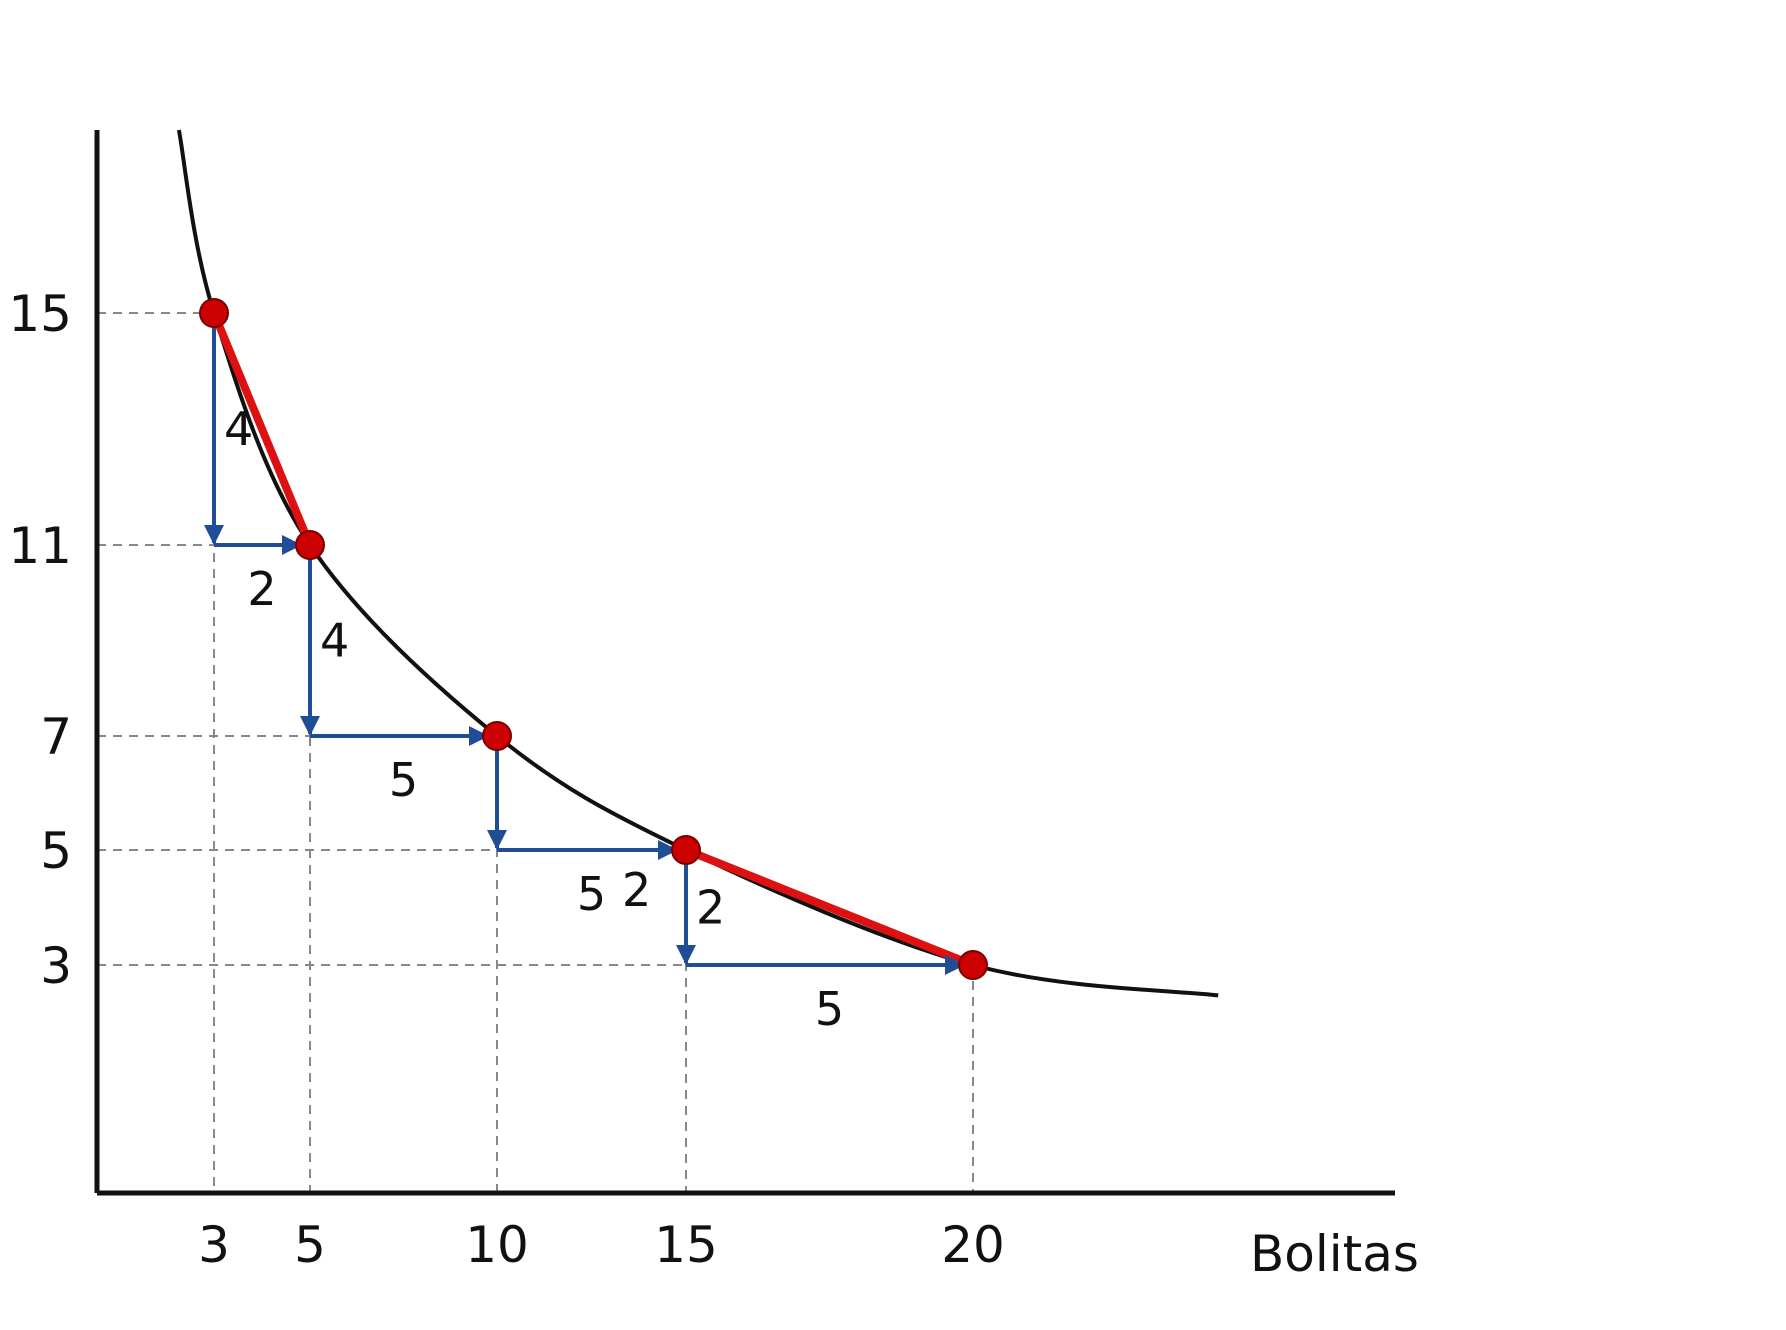 This screenshot has width=1786, height=1330. I want to click on y-tick-label: 15, so click(40, 314).